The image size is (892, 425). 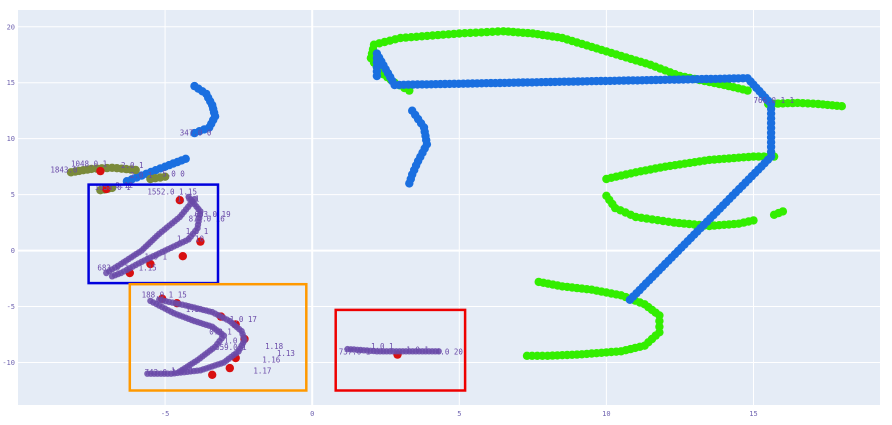 I want to click on x-tick-label: 0, so click(x=312, y=414).